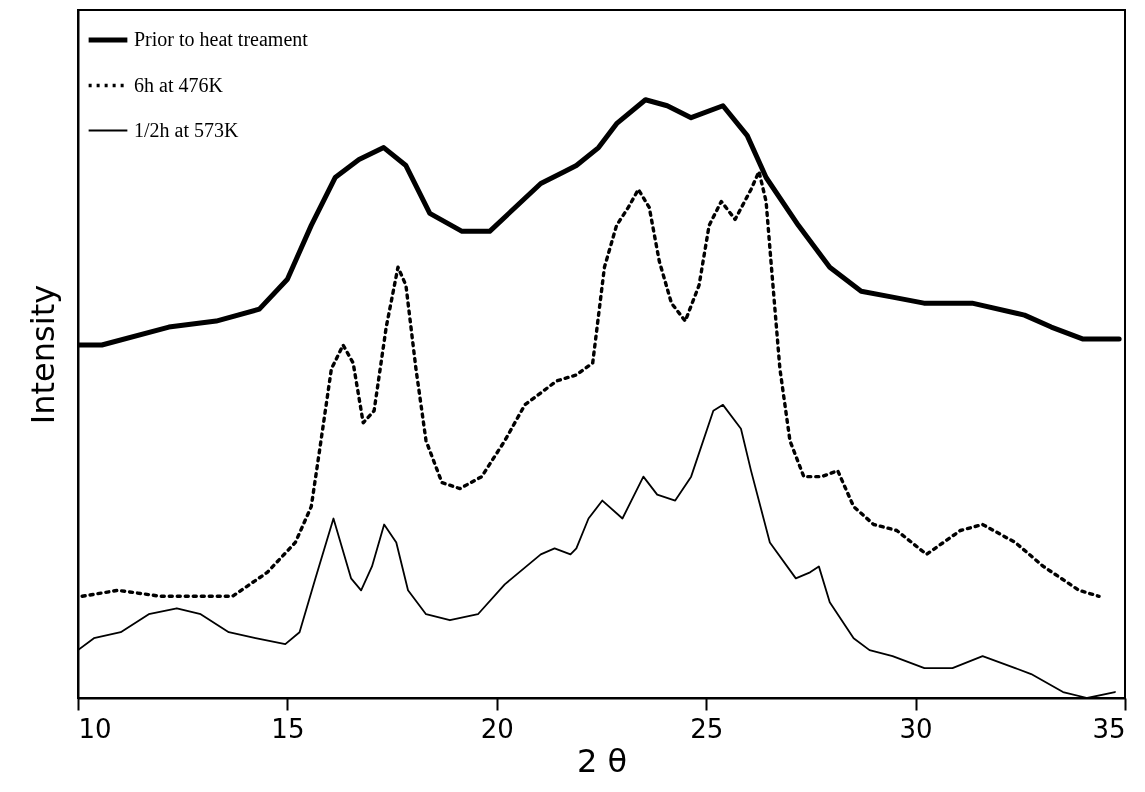  I want to click on legend-label: 6h at 476K, so click(179, 84).